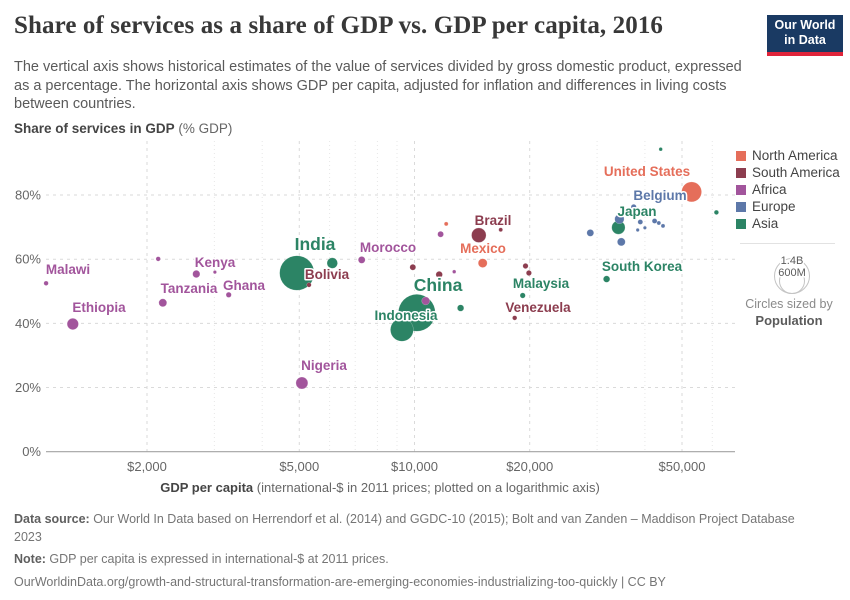 The width and height of the screenshot is (850, 600). What do you see at coordinates (309, 285) in the screenshot?
I see `data-point-bolivia` at bounding box center [309, 285].